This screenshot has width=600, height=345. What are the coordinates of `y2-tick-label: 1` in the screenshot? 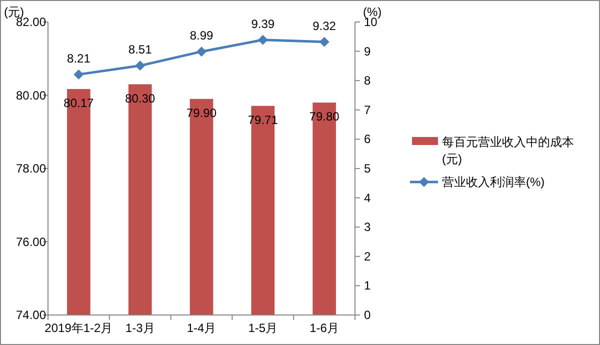 It's located at (367, 285).